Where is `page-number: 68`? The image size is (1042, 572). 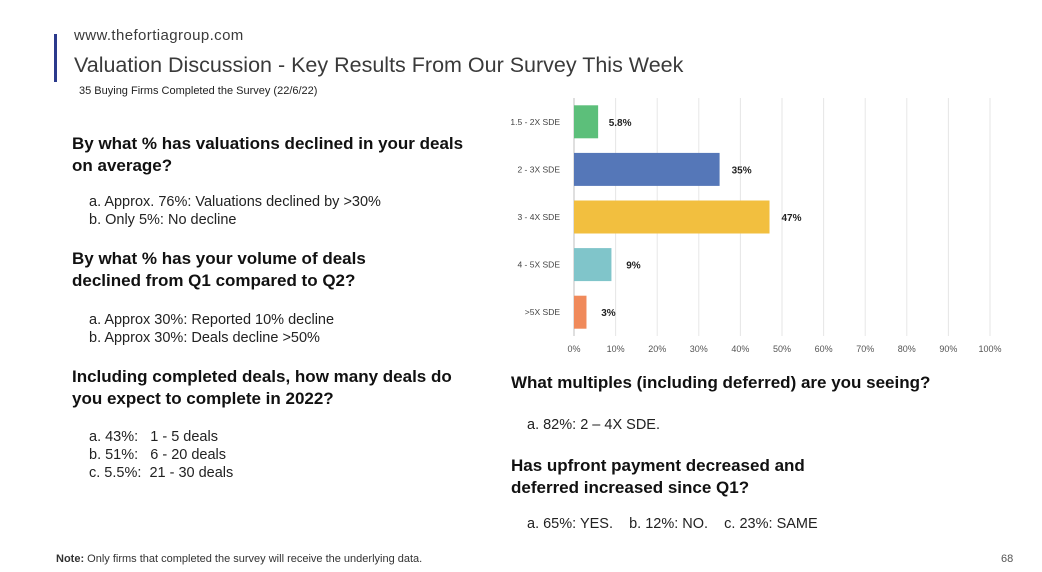
page-number: 68 is located at coordinates (1007, 559).